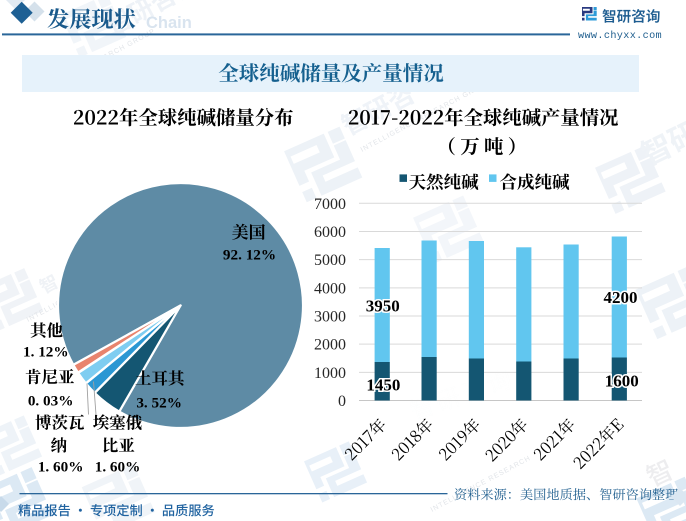 The height and width of the screenshot is (521, 686). What do you see at coordinates (330, 288) in the screenshot?
I see `svg-text: 4000` at bounding box center [330, 288].